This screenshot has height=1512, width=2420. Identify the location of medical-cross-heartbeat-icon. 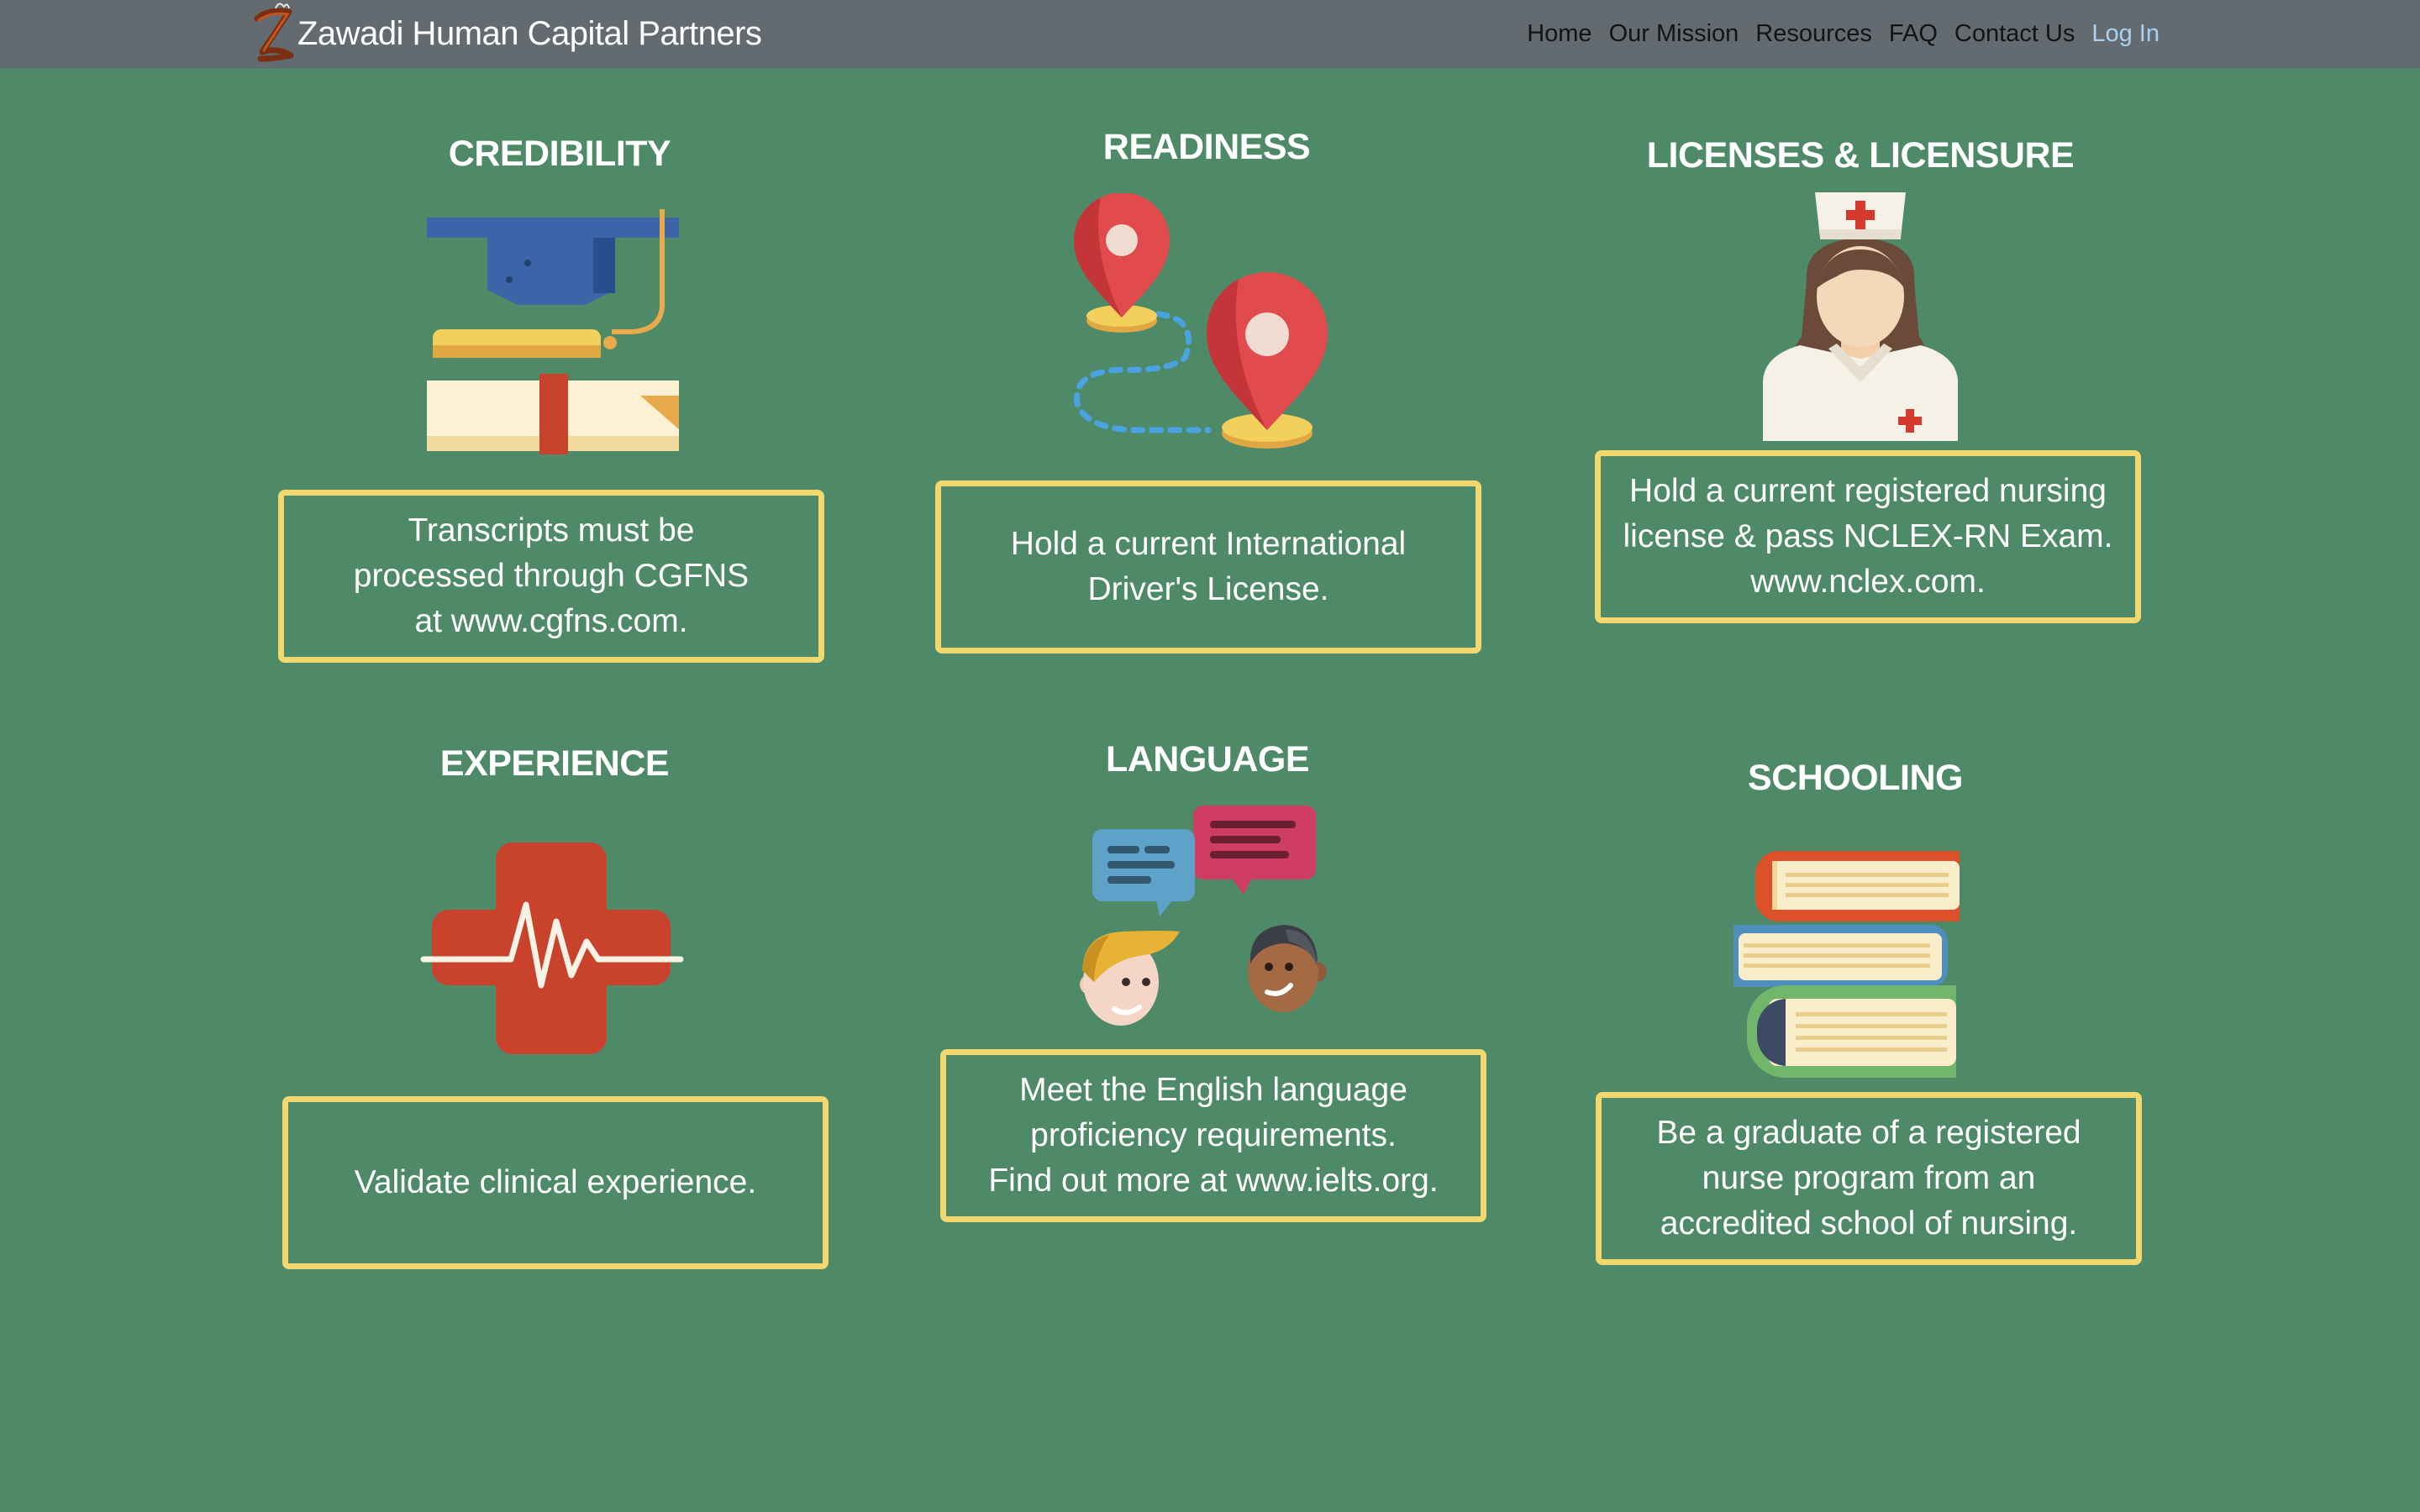
(552, 948).